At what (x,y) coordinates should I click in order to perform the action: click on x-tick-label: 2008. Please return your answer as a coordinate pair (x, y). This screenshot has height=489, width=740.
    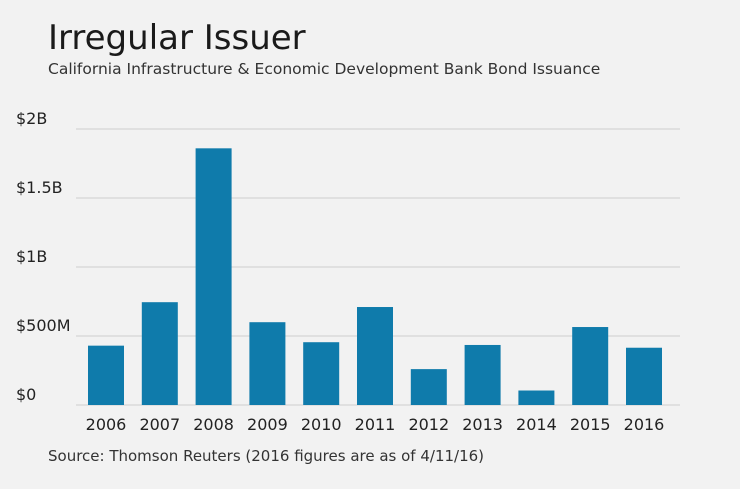
    Looking at the image, I should click on (213, 424).